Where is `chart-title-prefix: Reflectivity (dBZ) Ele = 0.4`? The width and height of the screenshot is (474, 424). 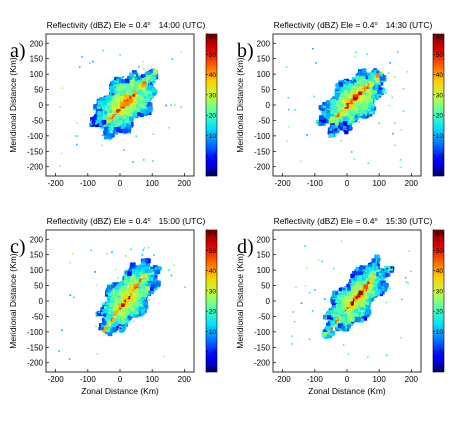
chart-title-prefix: Reflectivity (dBZ) Ele = 0.4 is located at coordinates (97, 221).